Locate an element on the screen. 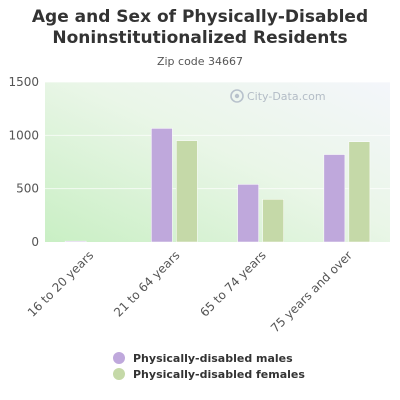 Image resolution: width=400 pixels, height=400 pixels. watermark: City-Data.com is located at coordinates (278, 96).